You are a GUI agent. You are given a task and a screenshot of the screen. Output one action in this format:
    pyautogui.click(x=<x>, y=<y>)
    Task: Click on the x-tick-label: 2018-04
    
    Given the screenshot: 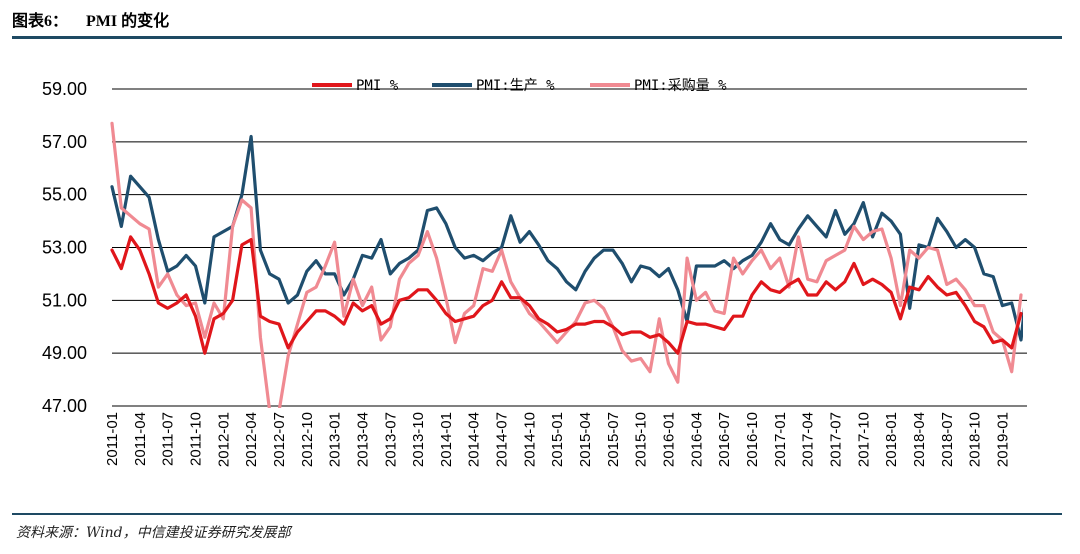 What is the action you would take?
    pyautogui.click(x=919, y=439)
    